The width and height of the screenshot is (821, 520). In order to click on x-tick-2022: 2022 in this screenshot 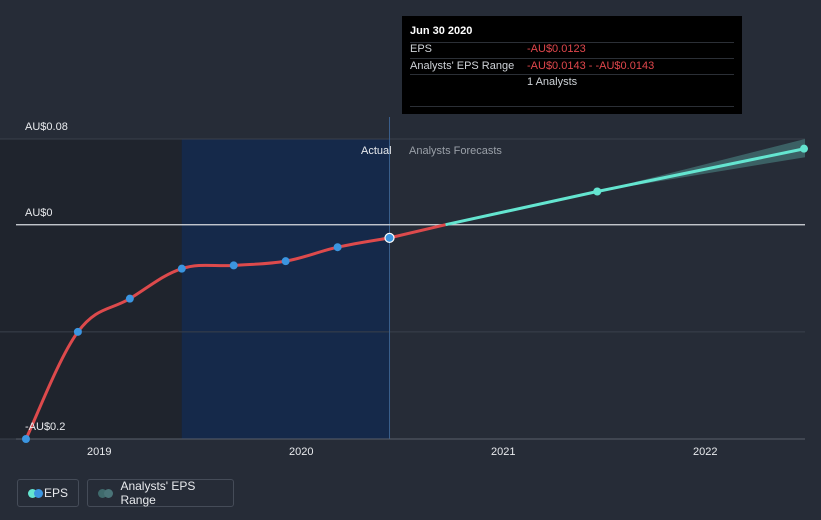, I will do `click(705, 452)`.